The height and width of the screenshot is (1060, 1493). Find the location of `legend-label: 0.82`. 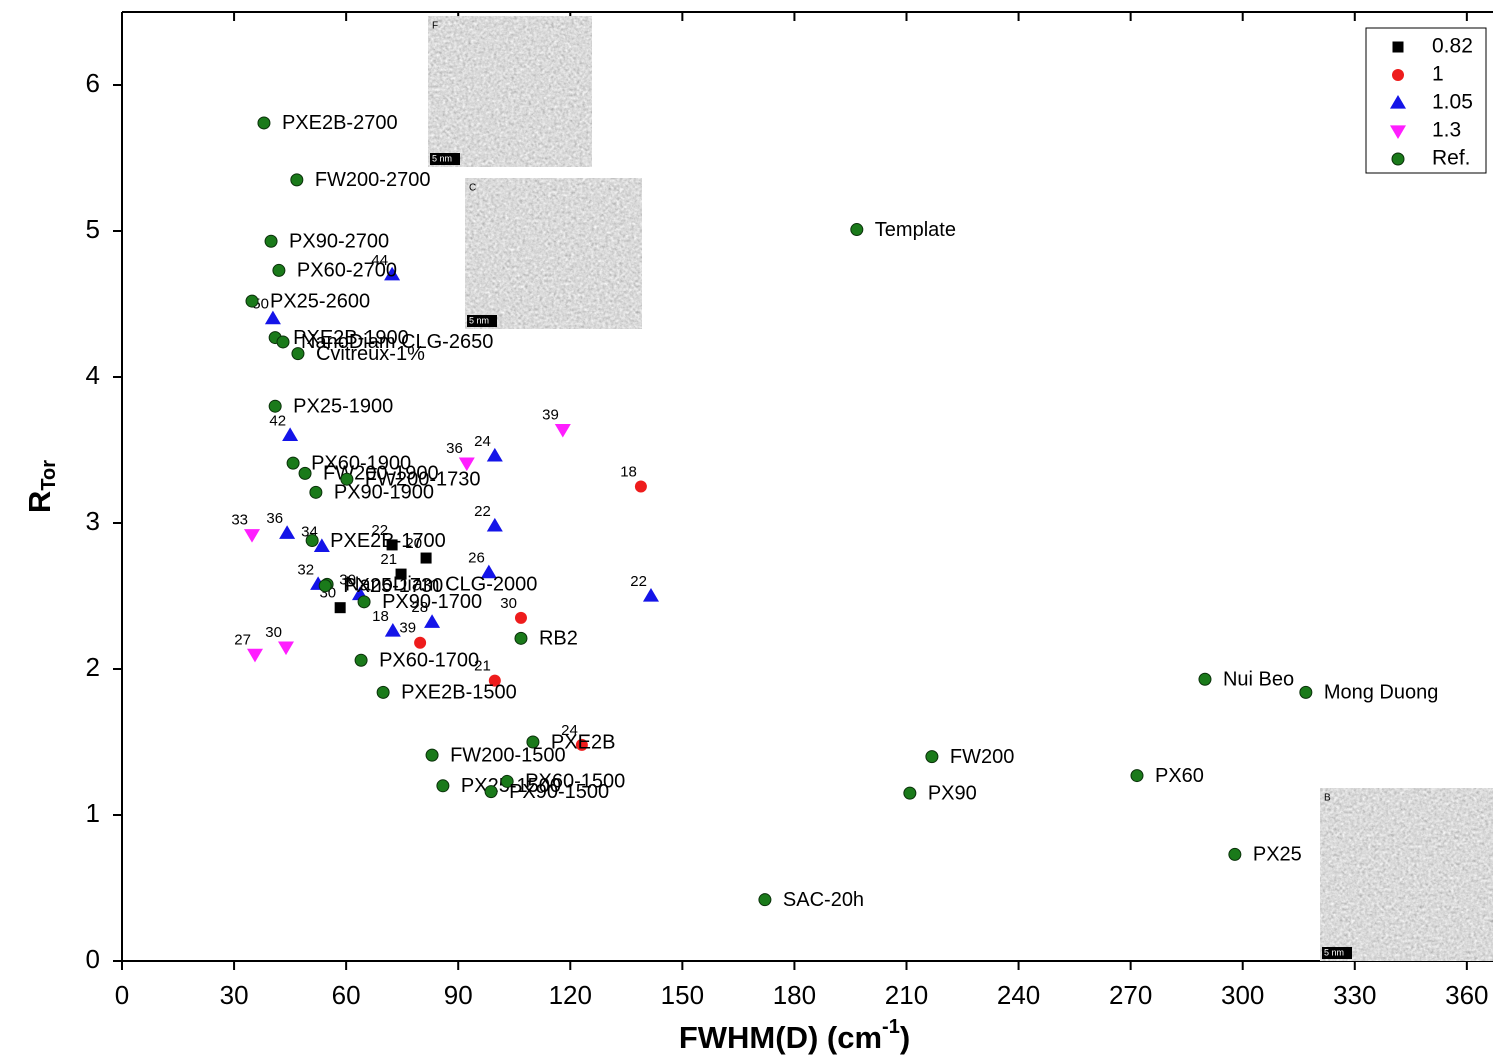

legend-label: 0.82 is located at coordinates (1452, 46).